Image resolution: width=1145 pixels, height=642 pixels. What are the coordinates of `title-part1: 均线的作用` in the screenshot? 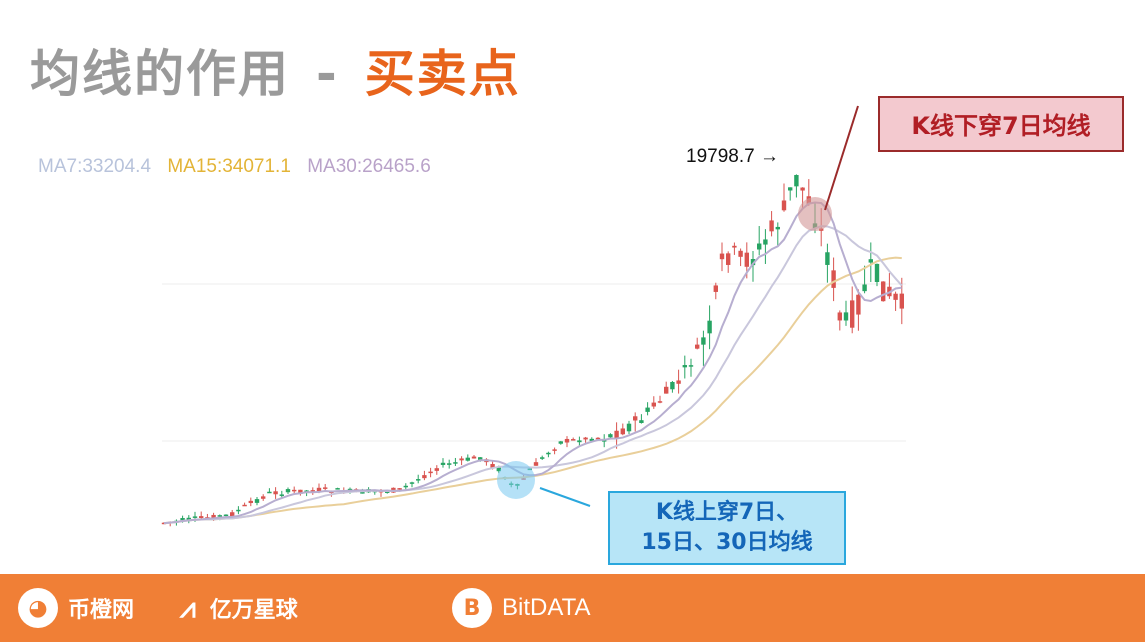 It's located at (160, 74).